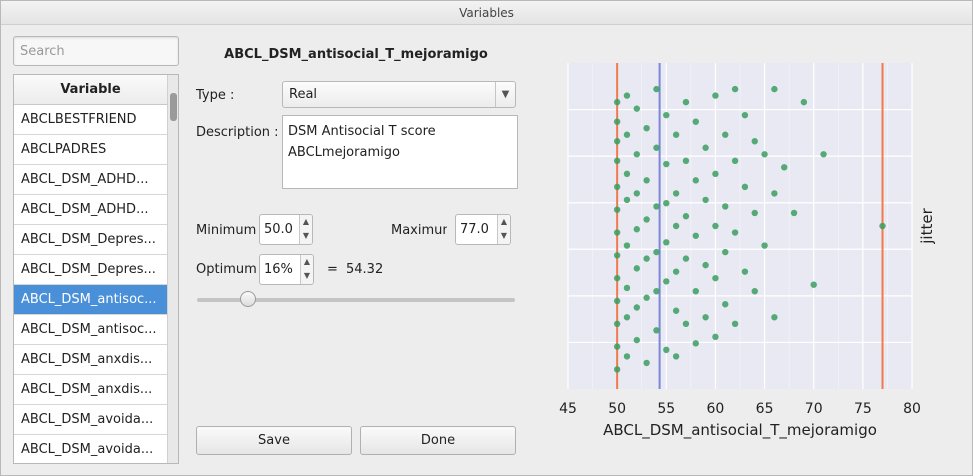 The image size is (973, 476). Describe the element at coordinates (344, 152) in the screenshot. I see `description-line-2: ABCLmejoramigo` at that location.